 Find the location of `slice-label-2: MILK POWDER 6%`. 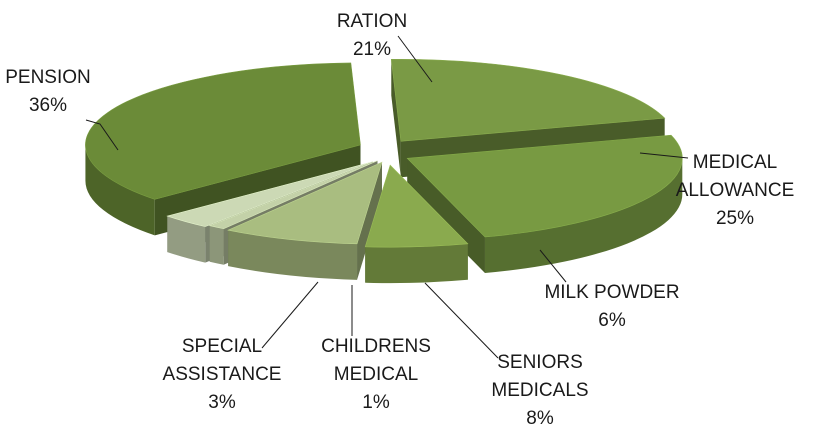

slice-label-2: MILK POWDER 6% is located at coordinates (611, 306).